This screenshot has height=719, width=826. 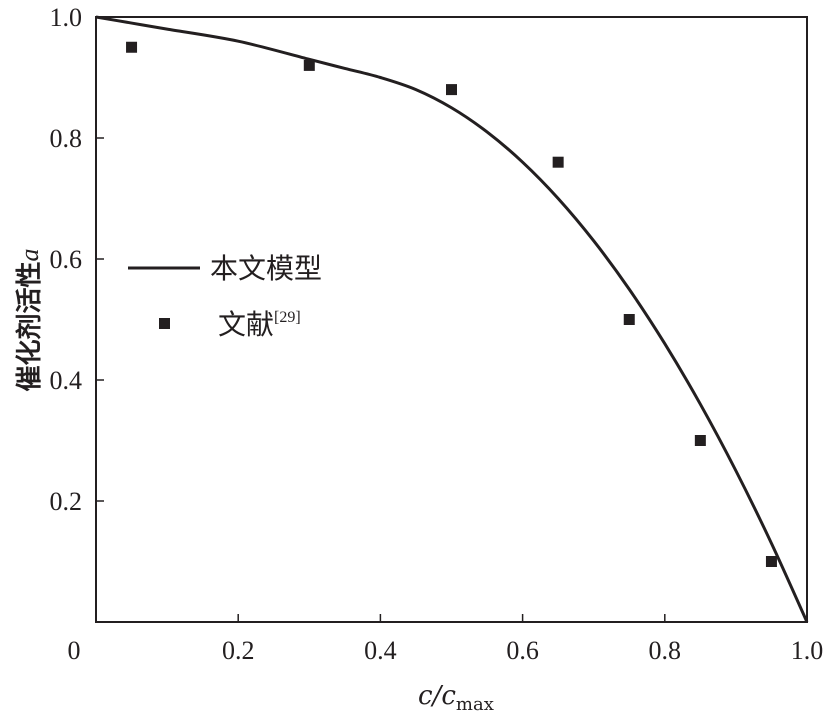 I want to click on x-tick-label: 1.0, so click(x=807, y=650).